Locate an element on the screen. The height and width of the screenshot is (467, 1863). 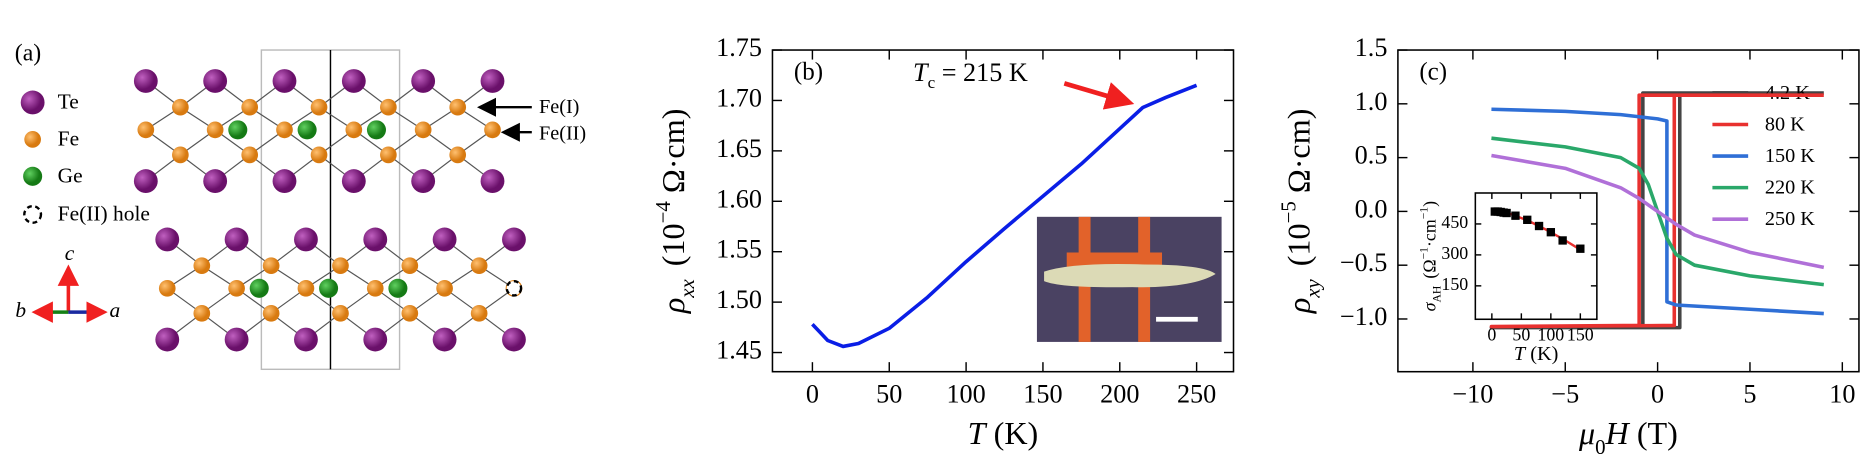
label-part: (T) is located at coordinates (1653, 434).